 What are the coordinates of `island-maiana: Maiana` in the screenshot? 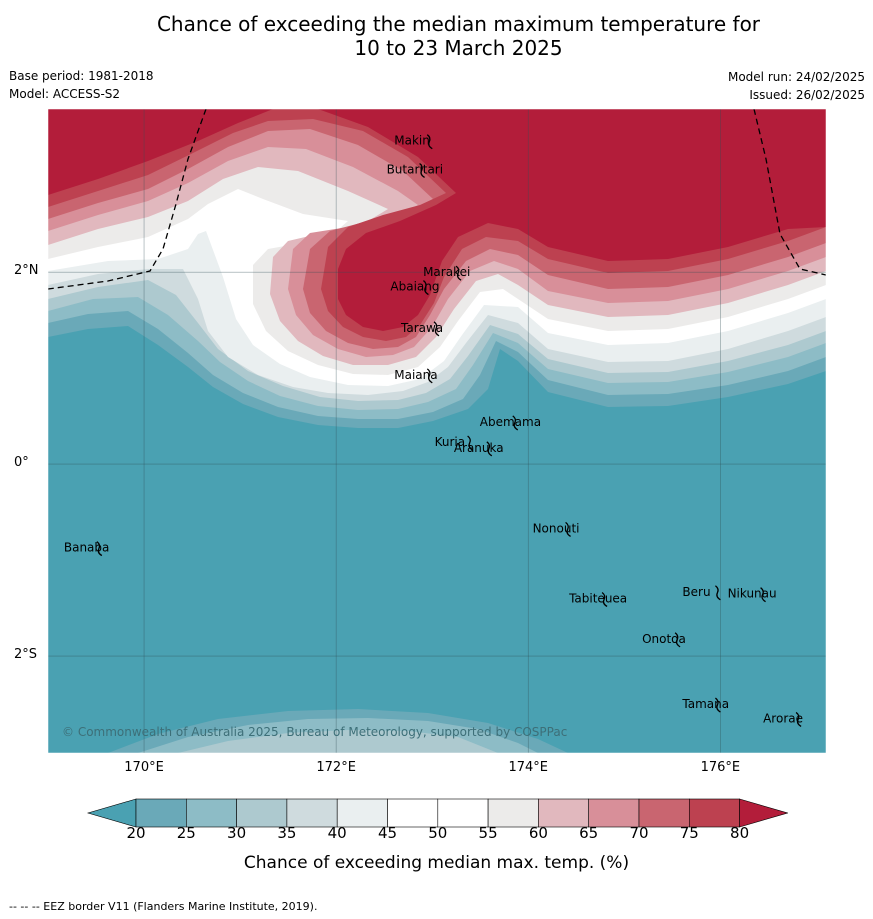 It's located at (416, 376).